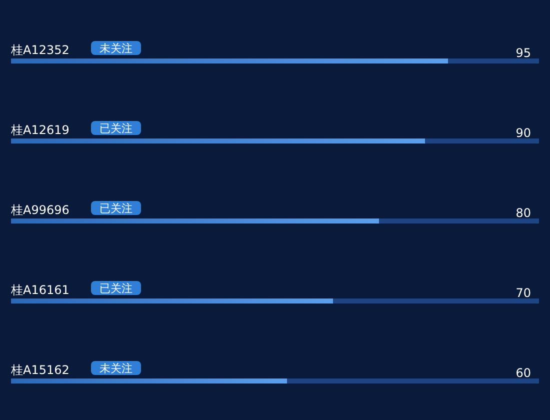 Image resolution: width=550 pixels, height=420 pixels. Describe the element at coordinates (40, 50) in the screenshot. I see `y-tick-label: 桂A12352` at that location.